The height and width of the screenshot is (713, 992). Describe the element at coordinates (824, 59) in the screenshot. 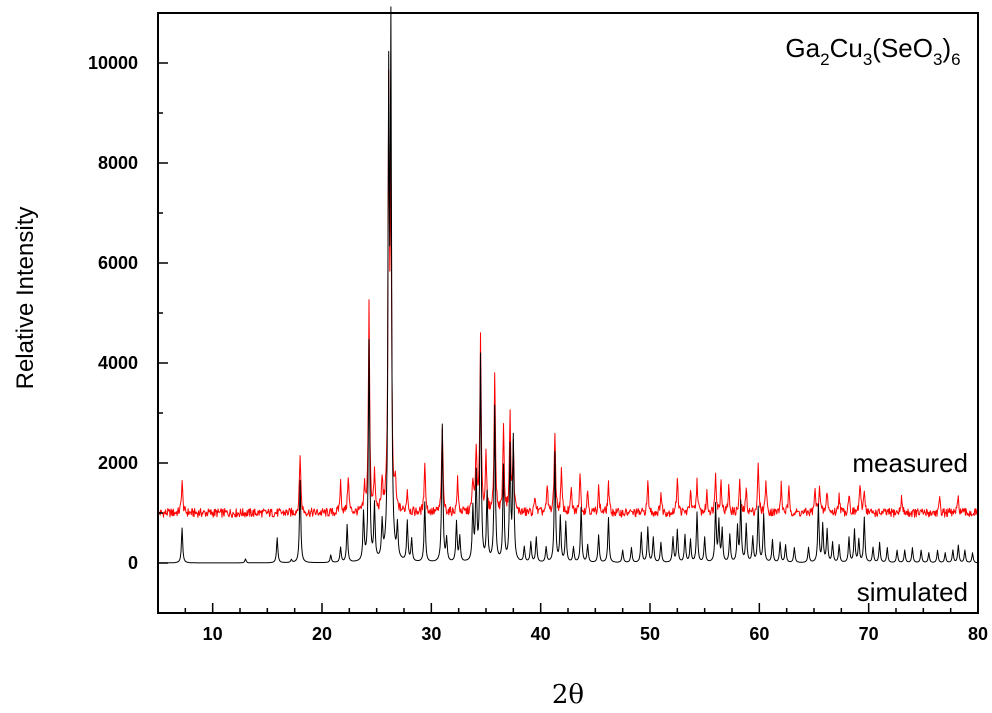

I see `formula-subscript: 2` at that location.